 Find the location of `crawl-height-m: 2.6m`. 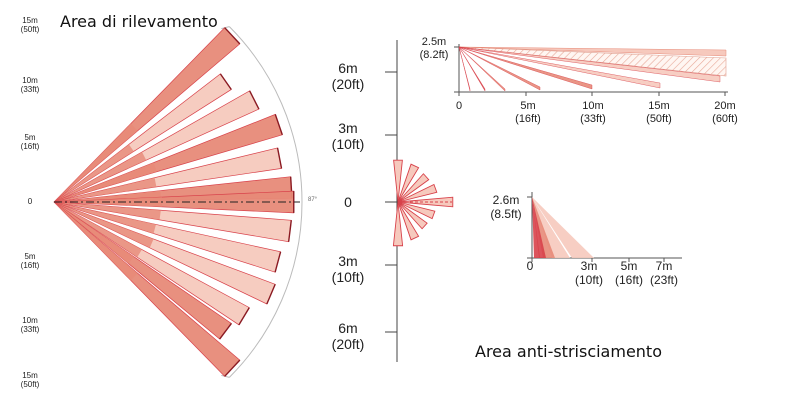

crawl-height-m: 2.6m is located at coordinates (506, 200).